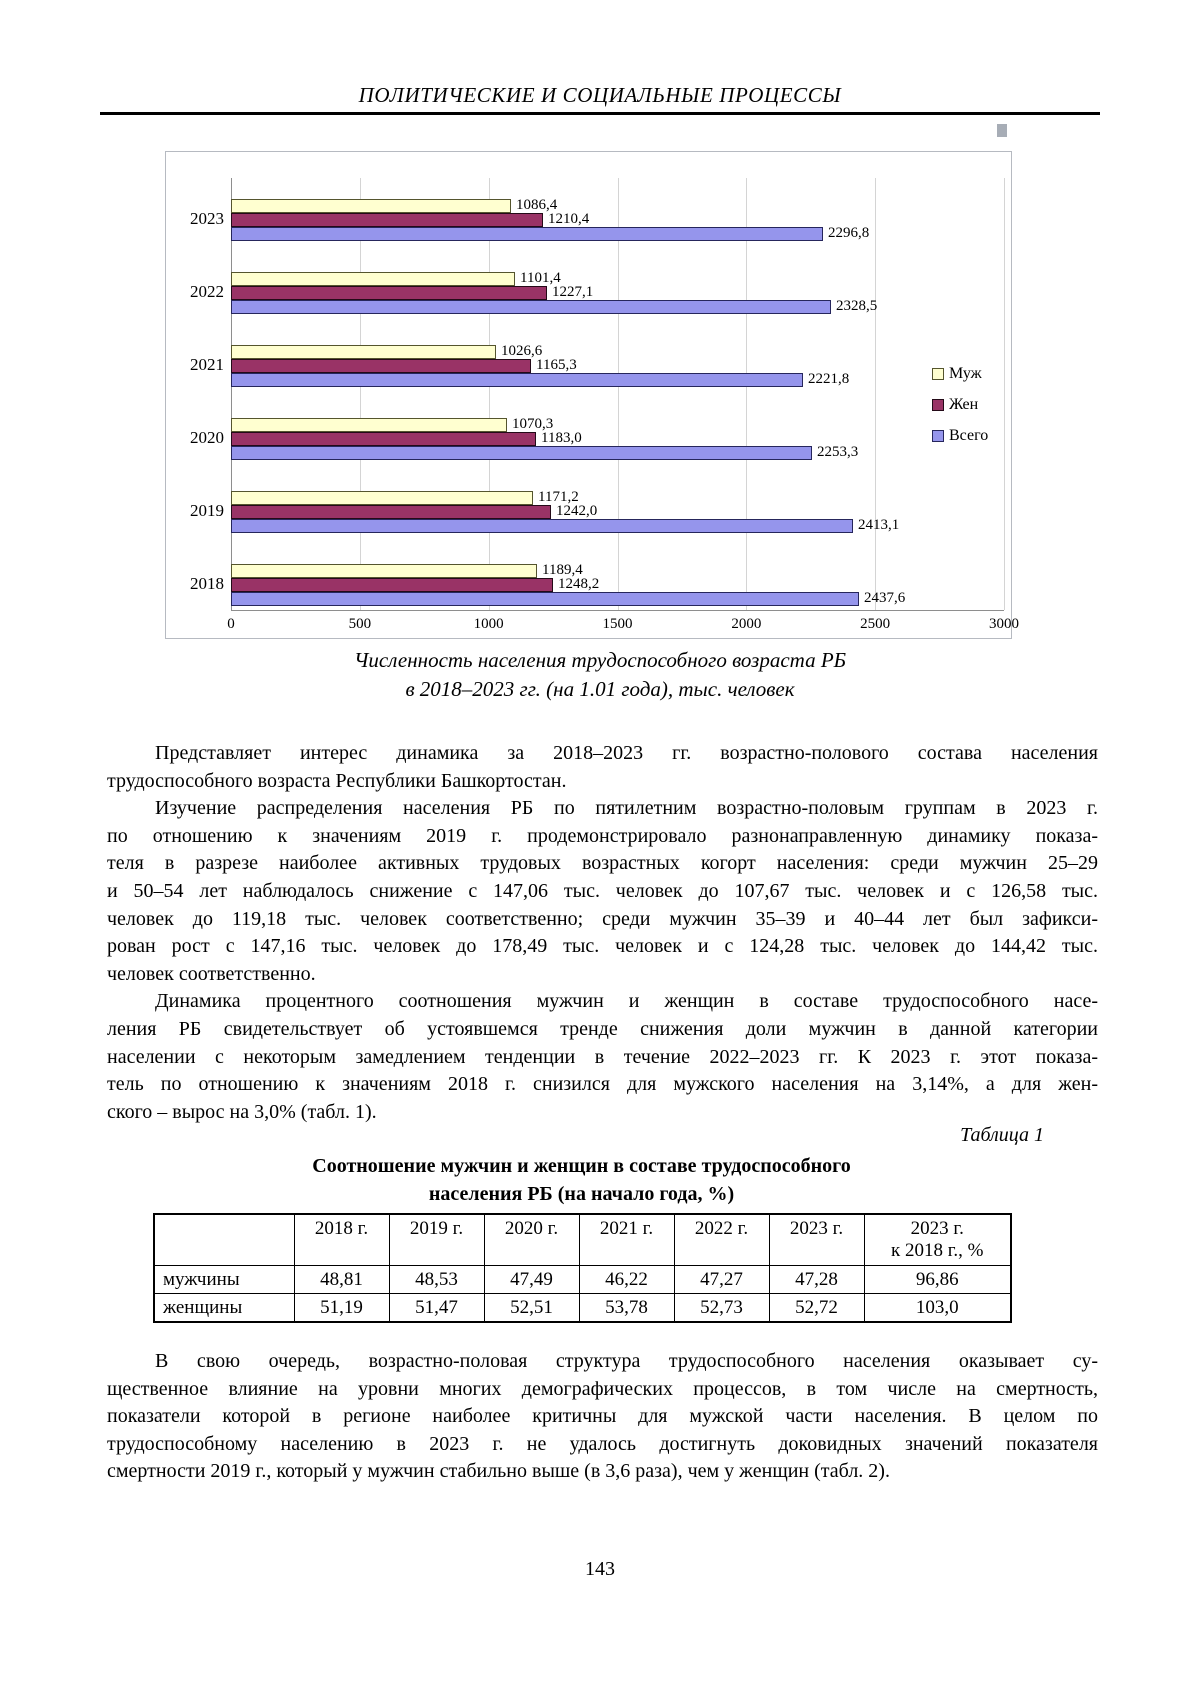  I want to click on bar-value-women-2022: 1227,1, so click(573, 292).